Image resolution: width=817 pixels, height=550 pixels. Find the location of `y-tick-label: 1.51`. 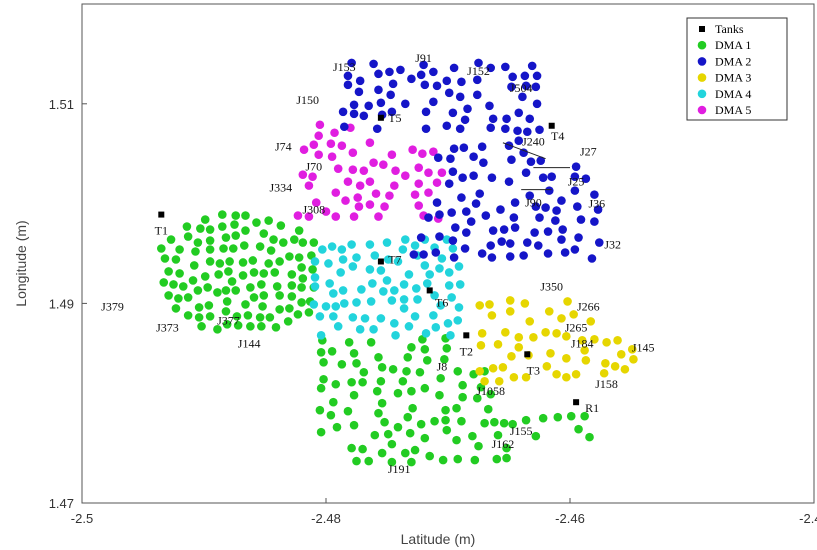

y-tick-label: 1.51 is located at coordinates (61, 104).